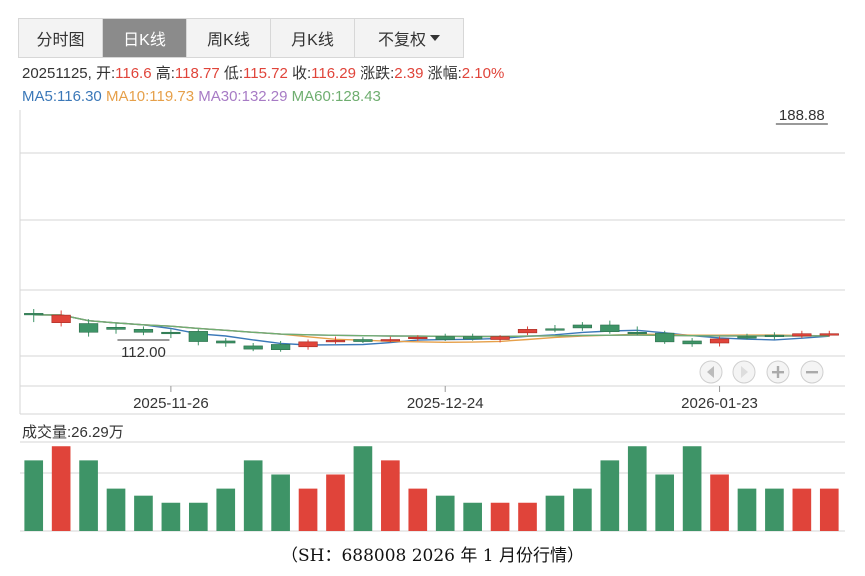 The height and width of the screenshot is (576, 865). I want to click on tab-daily-k: 日K线, so click(145, 38).